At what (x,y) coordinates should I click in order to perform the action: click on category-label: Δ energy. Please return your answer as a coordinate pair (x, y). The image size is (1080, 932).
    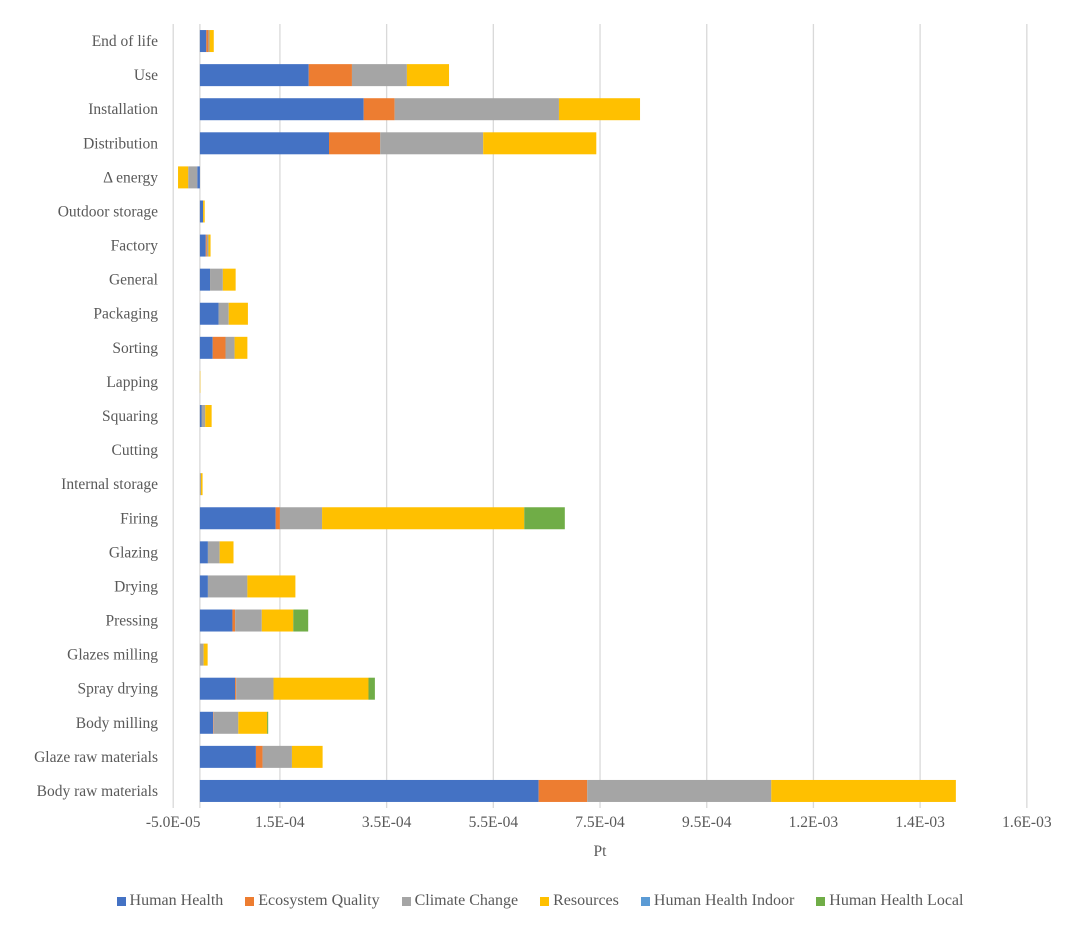
    Looking at the image, I should click on (130, 177).